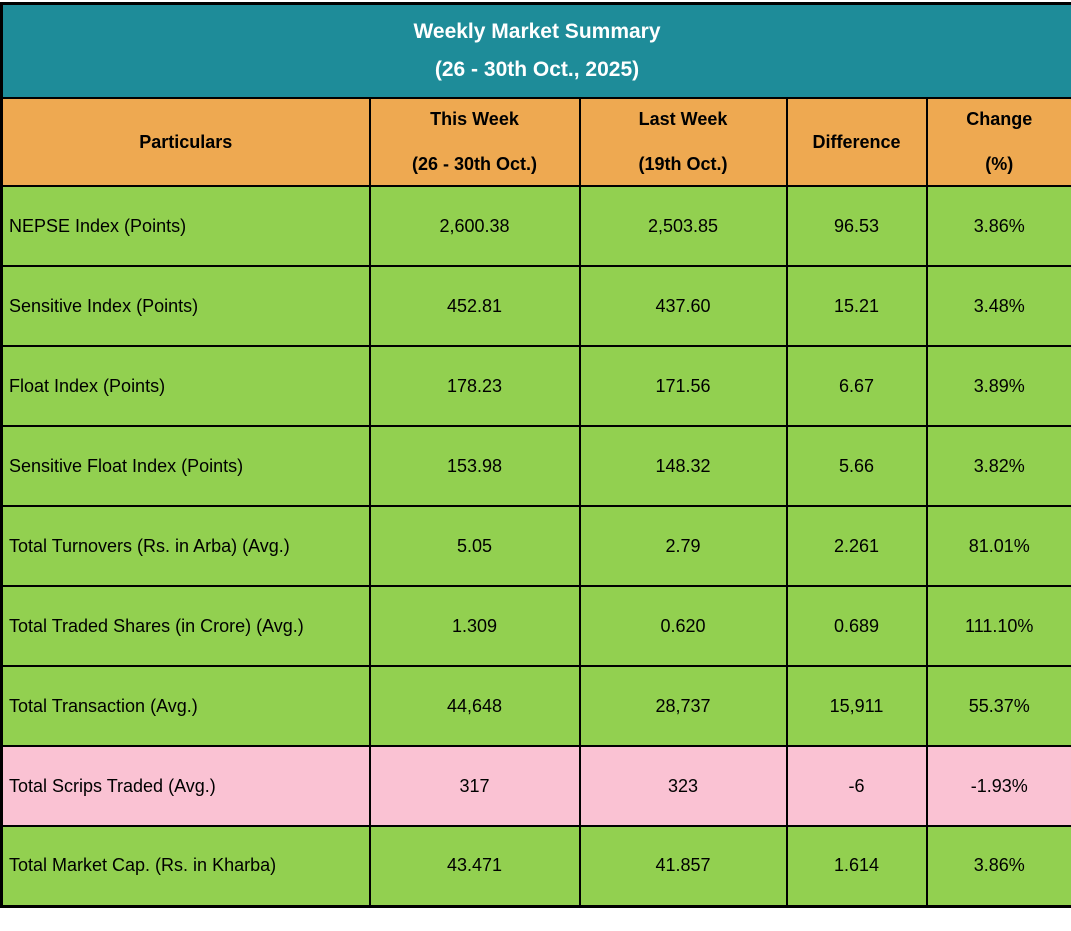  What do you see at coordinates (474, 466) in the screenshot?
I see `cell-this-week: 153.98` at bounding box center [474, 466].